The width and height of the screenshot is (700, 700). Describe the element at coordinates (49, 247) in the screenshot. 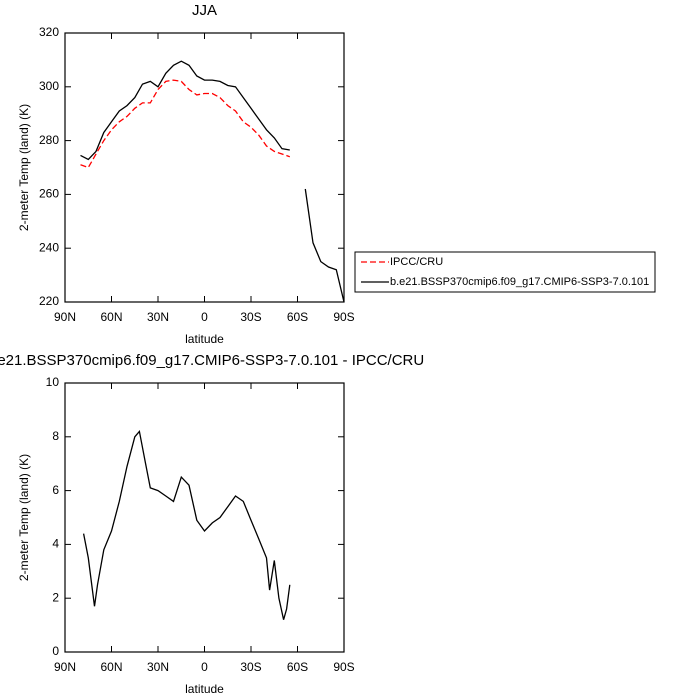

I see `y-tick-label: 240` at that location.